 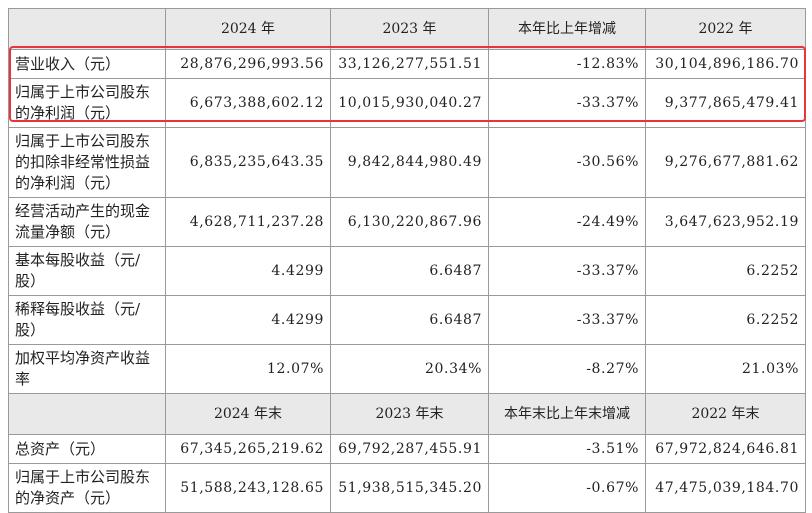 I want to click on value-cell: -30.56%, so click(x=567, y=162).